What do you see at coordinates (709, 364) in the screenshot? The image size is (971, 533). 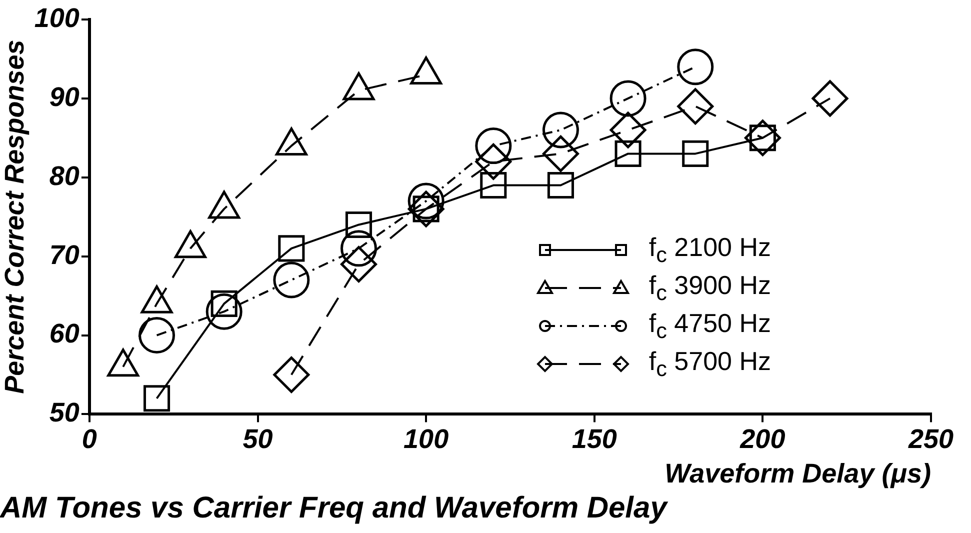 I see `legend-label: f$_{c}$ 5700 Hz` at bounding box center [709, 364].